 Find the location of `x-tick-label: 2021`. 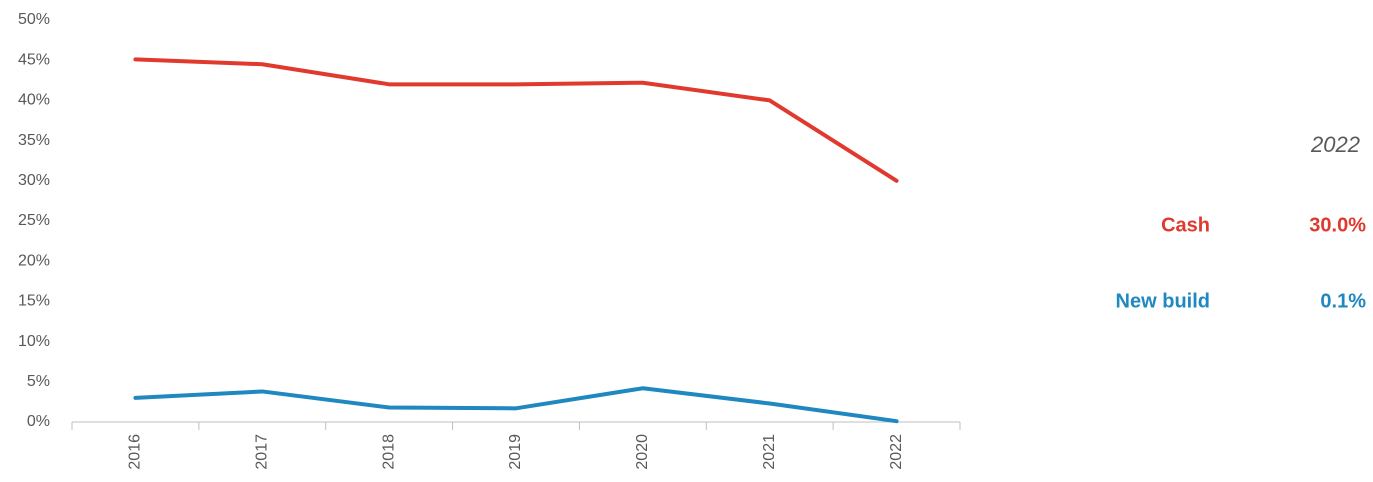

x-tick-label: 2021 is located at coordinates (769, 452).